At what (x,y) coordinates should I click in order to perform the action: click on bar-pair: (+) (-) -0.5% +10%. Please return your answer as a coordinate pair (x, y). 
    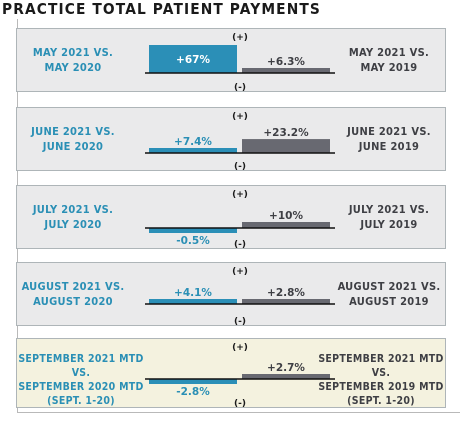
    Looking at the image, I should click on (240, 220).